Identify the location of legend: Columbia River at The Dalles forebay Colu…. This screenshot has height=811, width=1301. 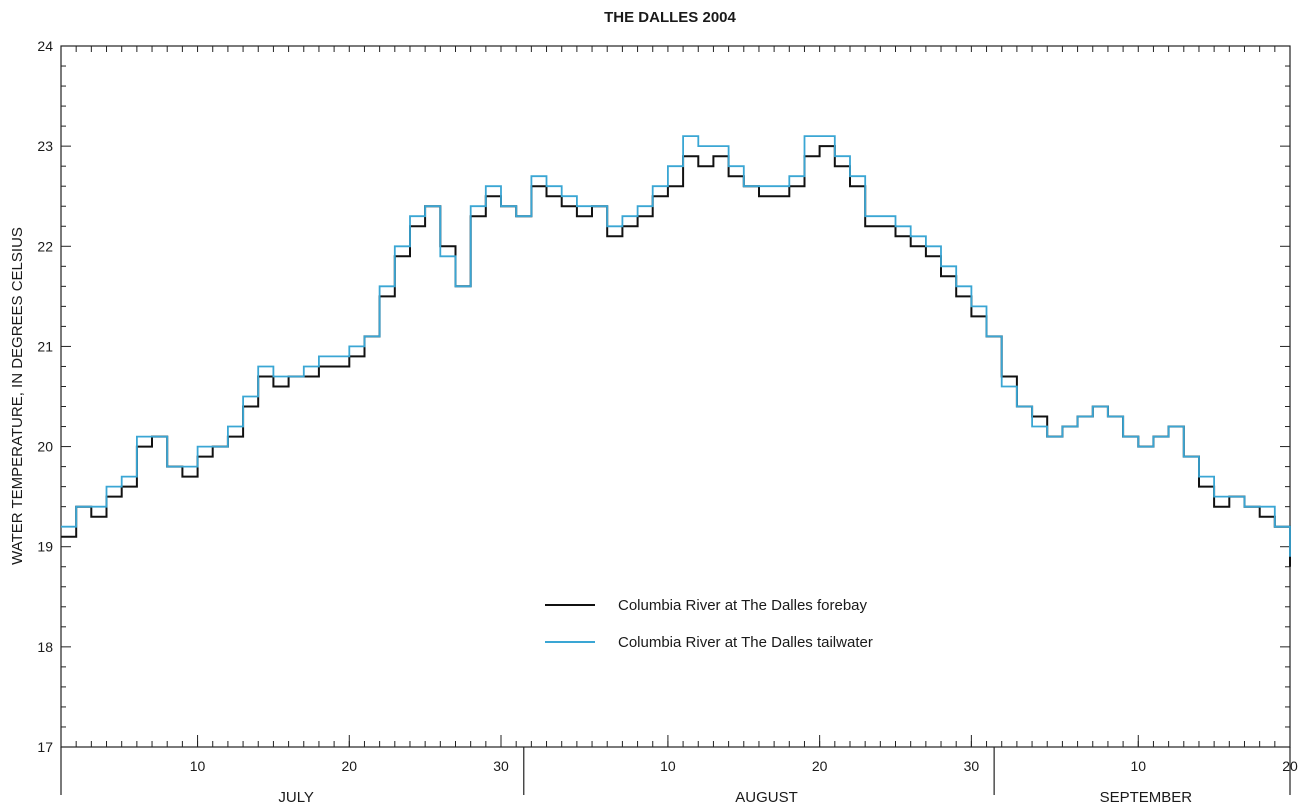
(709, 624).